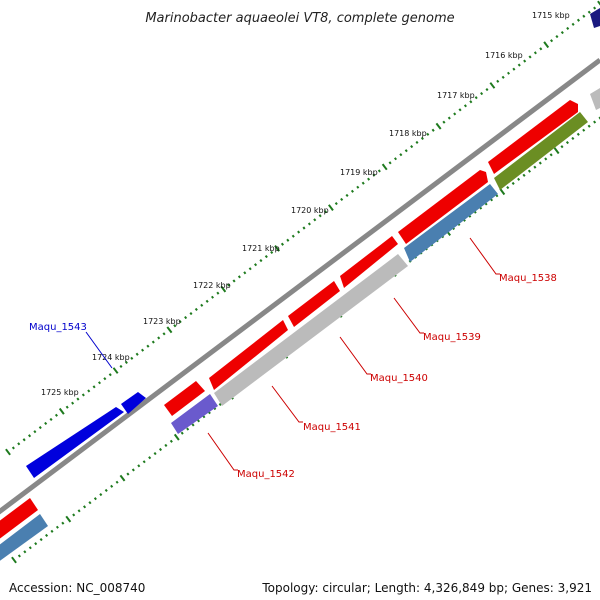 This screenshot has width=600, height=600. What do you see at coordinates (58, 327) in the screenshot?
I see `gene-label-maqu-1543: Maqu_1543` at bounding box center [58, 327].